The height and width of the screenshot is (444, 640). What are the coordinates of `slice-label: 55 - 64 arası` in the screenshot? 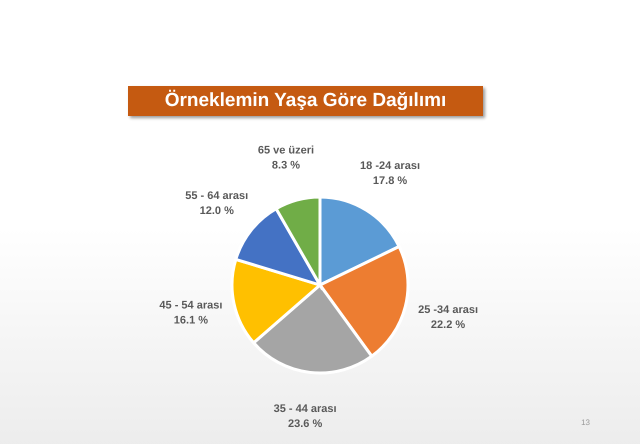 It's located at (216, 196).